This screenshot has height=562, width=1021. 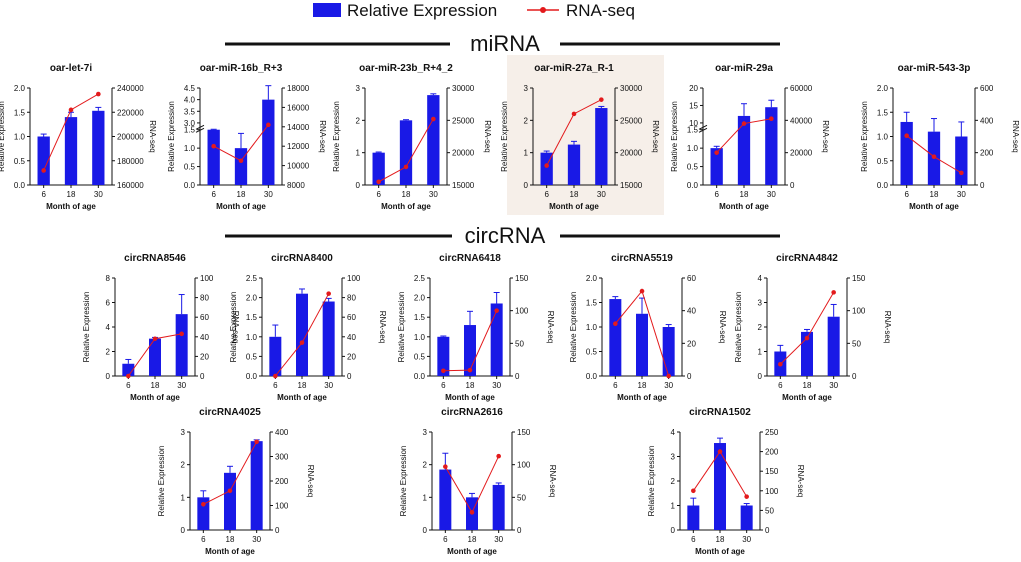 What do you see at coordinates (801, 88) in the screenshot?
I see `y2-tick-label: 60000` at bounding box center [801, 88].